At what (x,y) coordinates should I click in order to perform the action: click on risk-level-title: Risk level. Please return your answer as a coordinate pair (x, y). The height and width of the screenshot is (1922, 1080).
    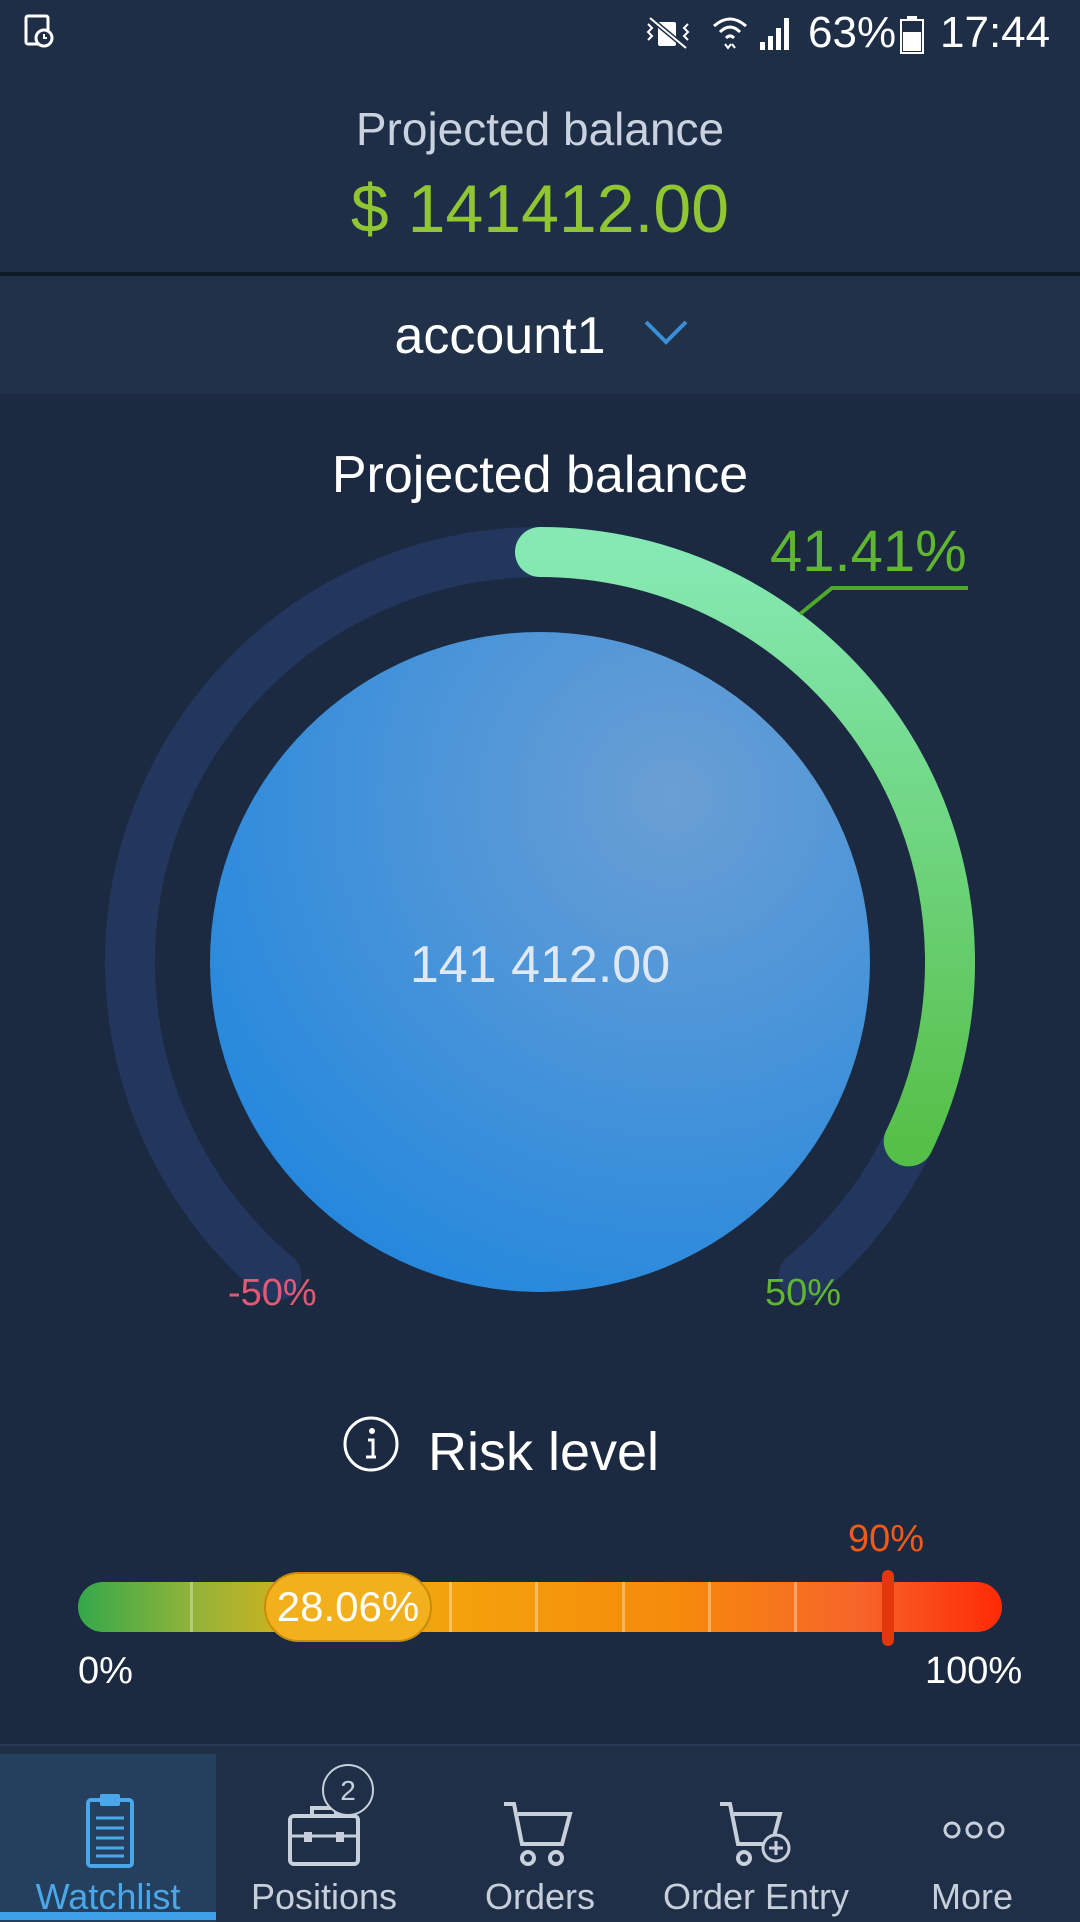
    Looking at the image, I should click on (544, 1452).